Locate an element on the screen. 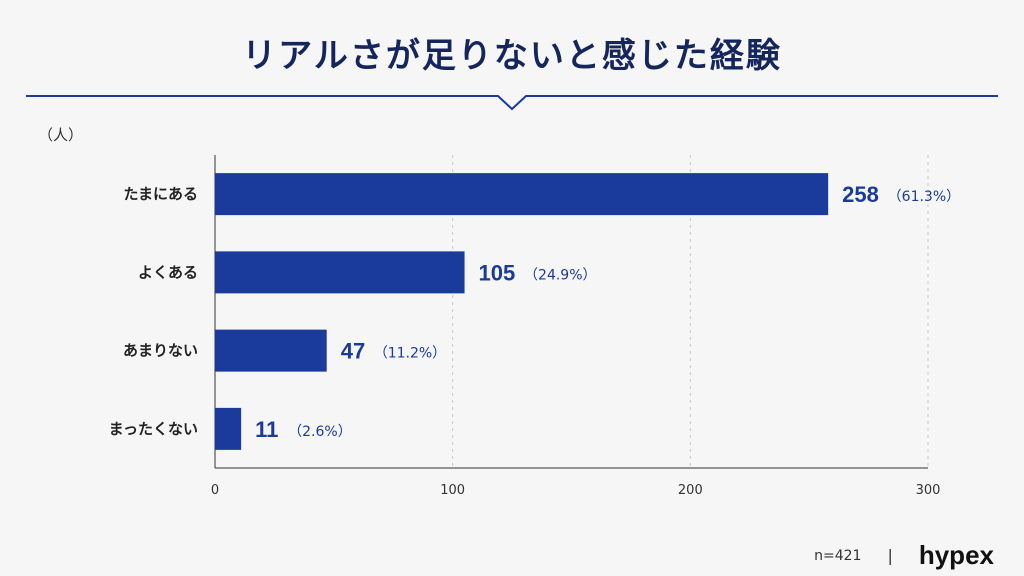  value-label: 258 is located at coordinates (860, 194).